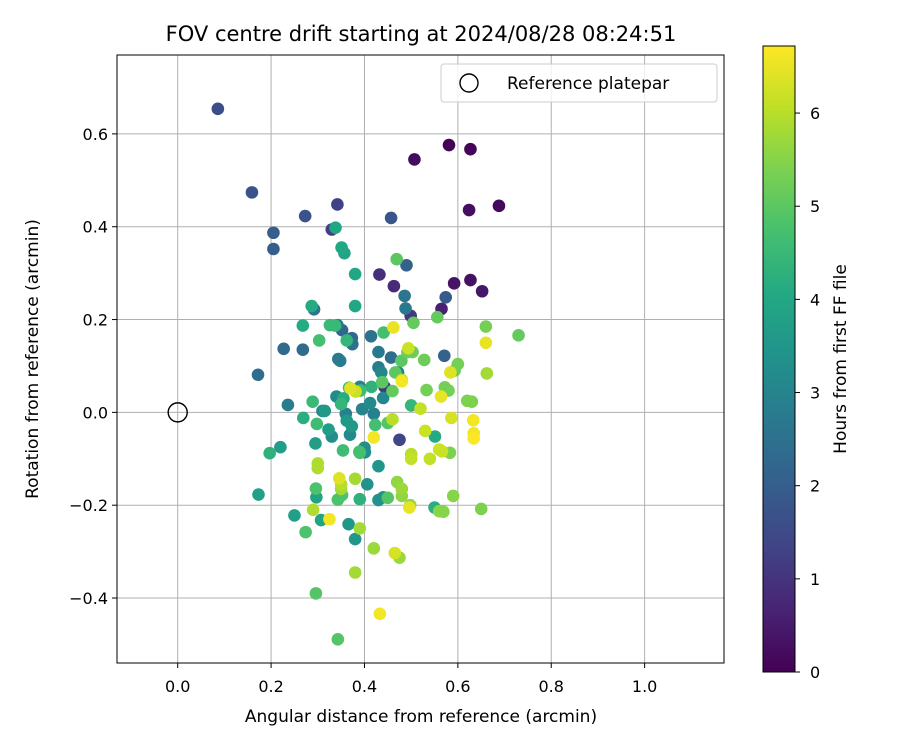 This screenshot has height=750, width=900. Describe the element at coordinates (815, 113) in the screenshot. I see `colorbar-tick-label: 6` at that location.